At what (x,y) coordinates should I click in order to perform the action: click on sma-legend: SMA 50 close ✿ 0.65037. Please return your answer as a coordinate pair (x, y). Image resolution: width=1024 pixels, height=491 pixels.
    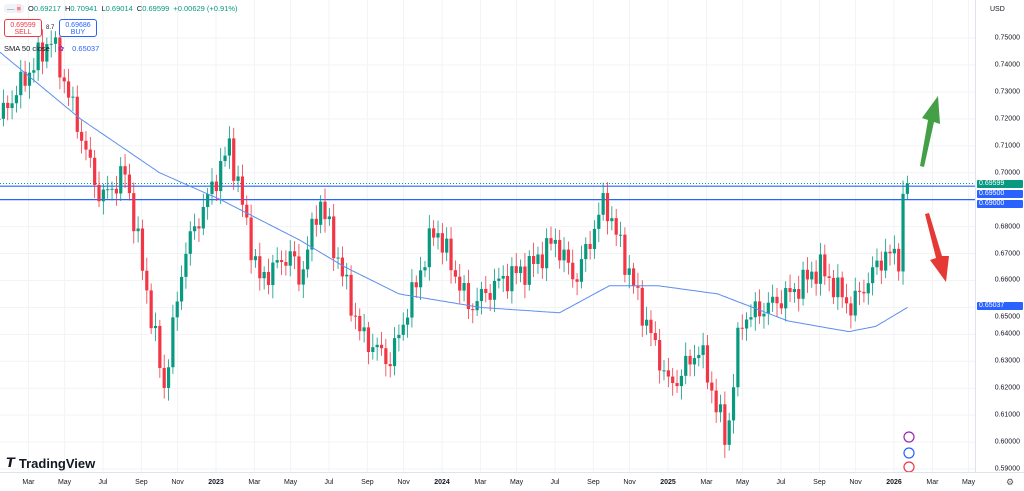
    Looking at the image, I should click on (51, 48).